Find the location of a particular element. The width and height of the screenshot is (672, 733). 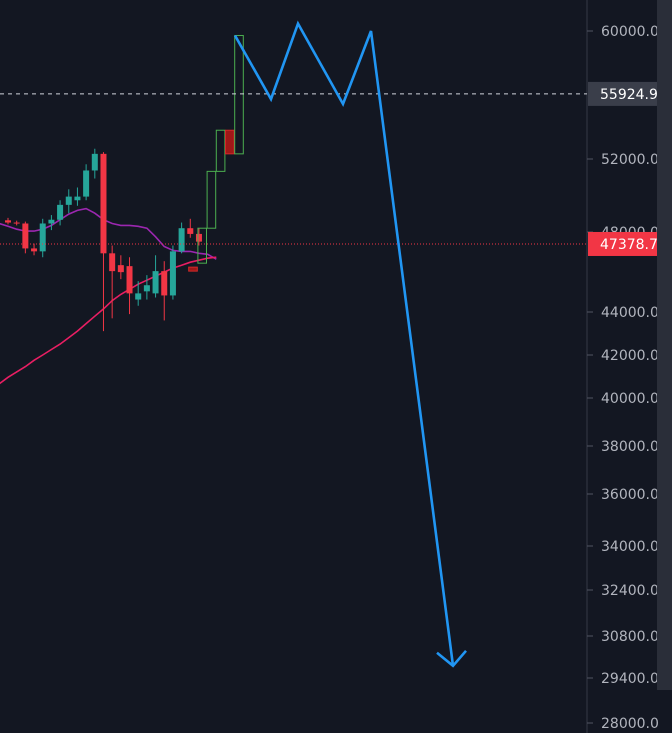

projection-arrowhead is located at coordinates (451, 658).